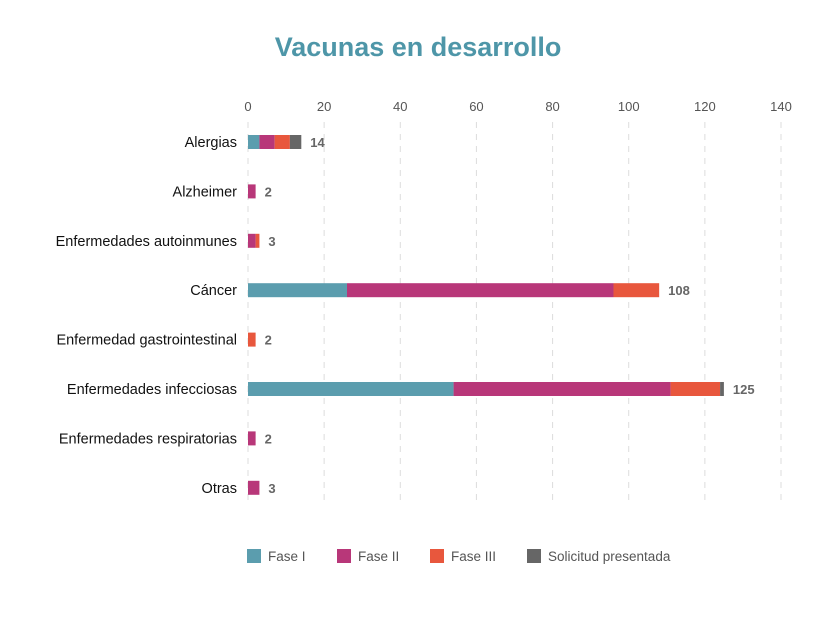 The image size is (836, 626). Describe the element at coordinates (473, 556) in the screenshot. I see `legend-label: Fase III` at that location.